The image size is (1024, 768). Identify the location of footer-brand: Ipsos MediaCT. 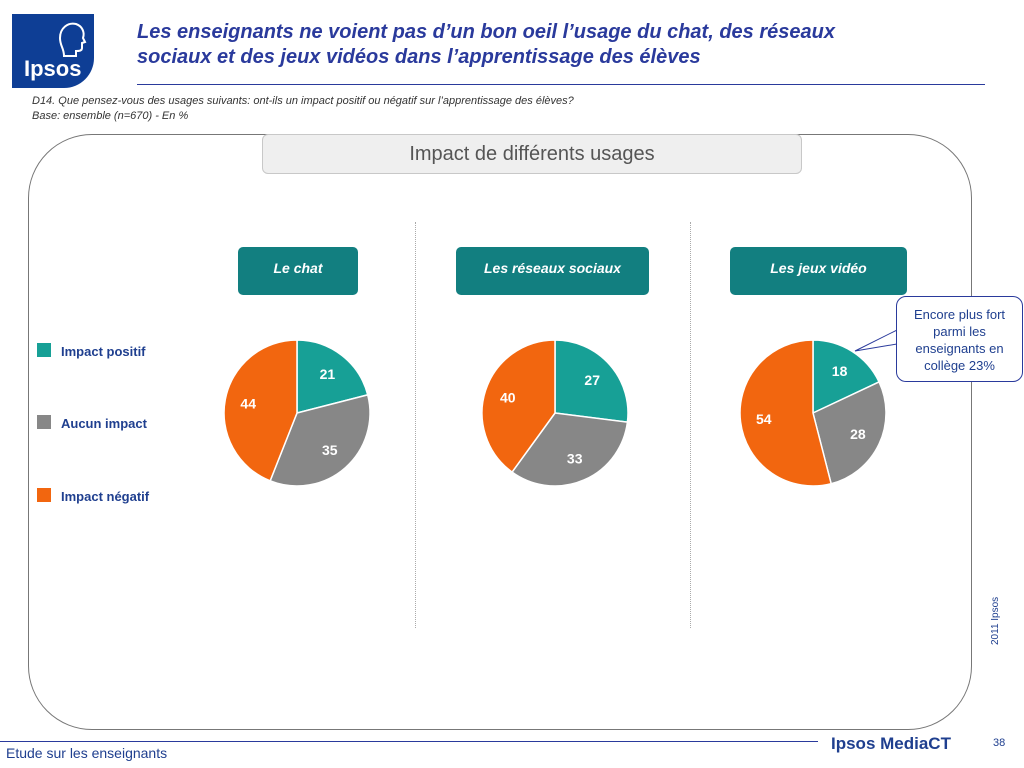
(891, 743).